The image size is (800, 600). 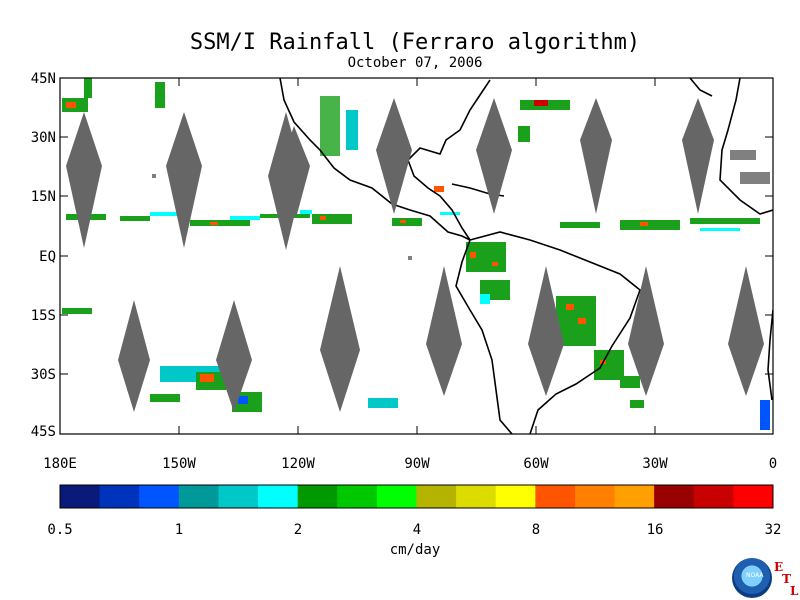 What do you see at coordinates (43, 197) in the screenshot?
I see `lat-label: 15N` at bounding box center [43, 197].